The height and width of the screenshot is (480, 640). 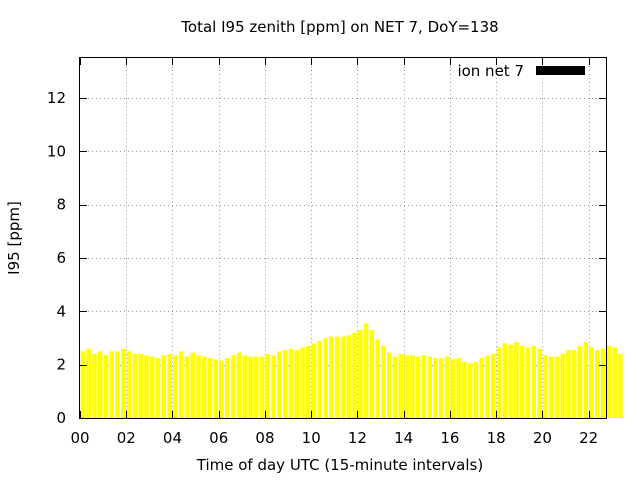 What do you see at coordinates (542, 438) in the screenshot?
I see `x-tick-label: 20` at bounding box center [542, 438].